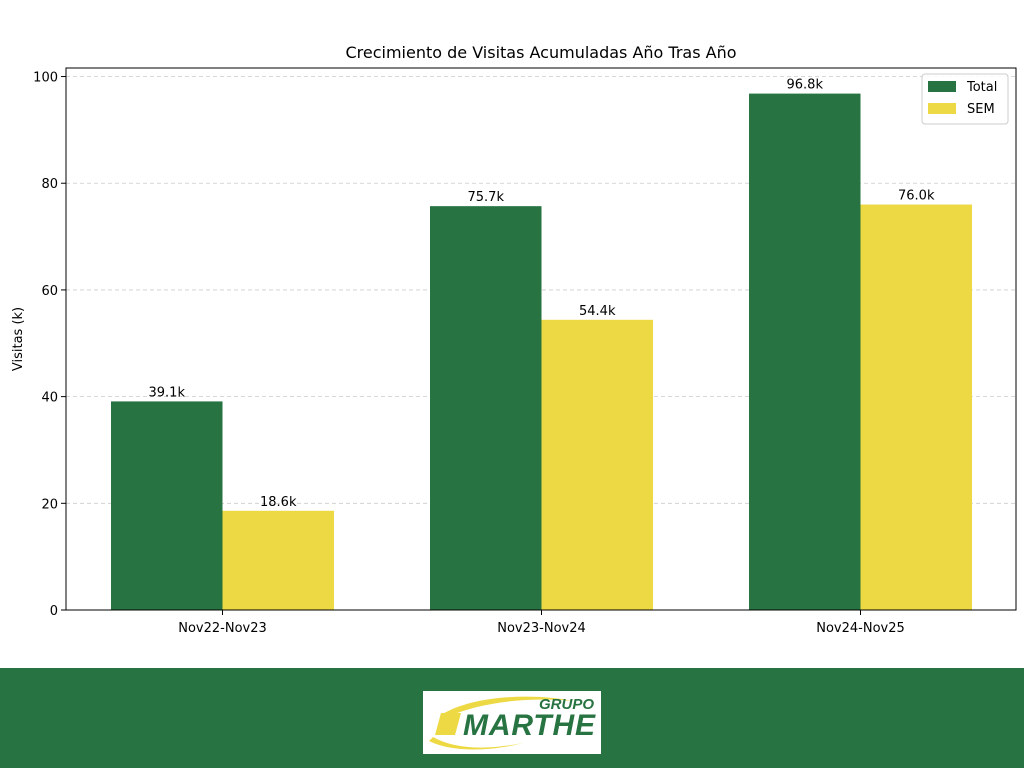  Describe the element at coordinates (49, 398) in the screenshot. I see `y-tick-label-40: 40` at that location.